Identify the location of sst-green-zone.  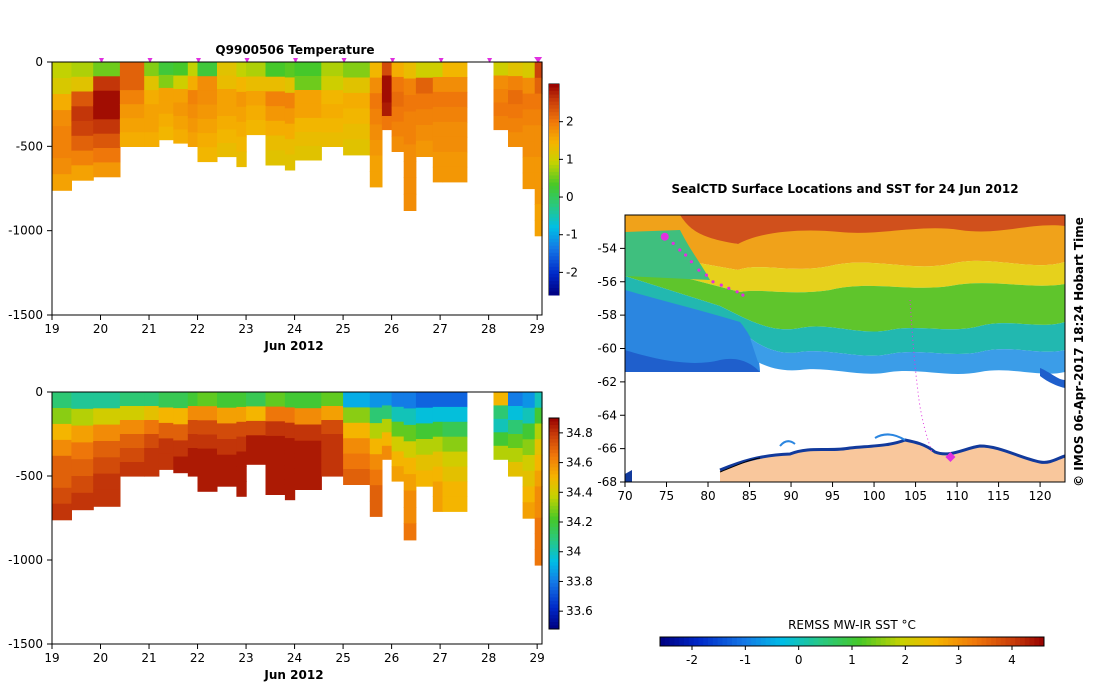
(845, 297).